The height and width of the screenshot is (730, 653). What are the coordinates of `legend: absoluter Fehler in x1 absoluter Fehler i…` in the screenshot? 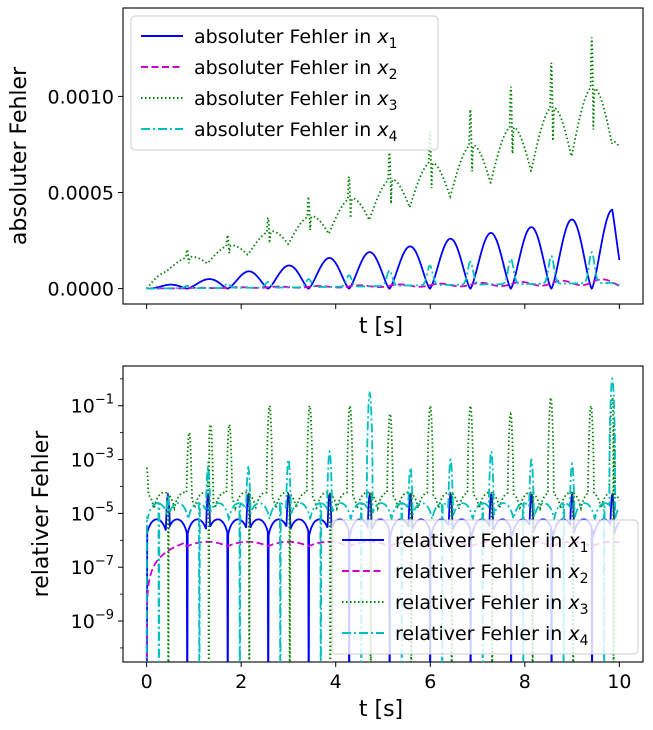 It's located at (284, 83).